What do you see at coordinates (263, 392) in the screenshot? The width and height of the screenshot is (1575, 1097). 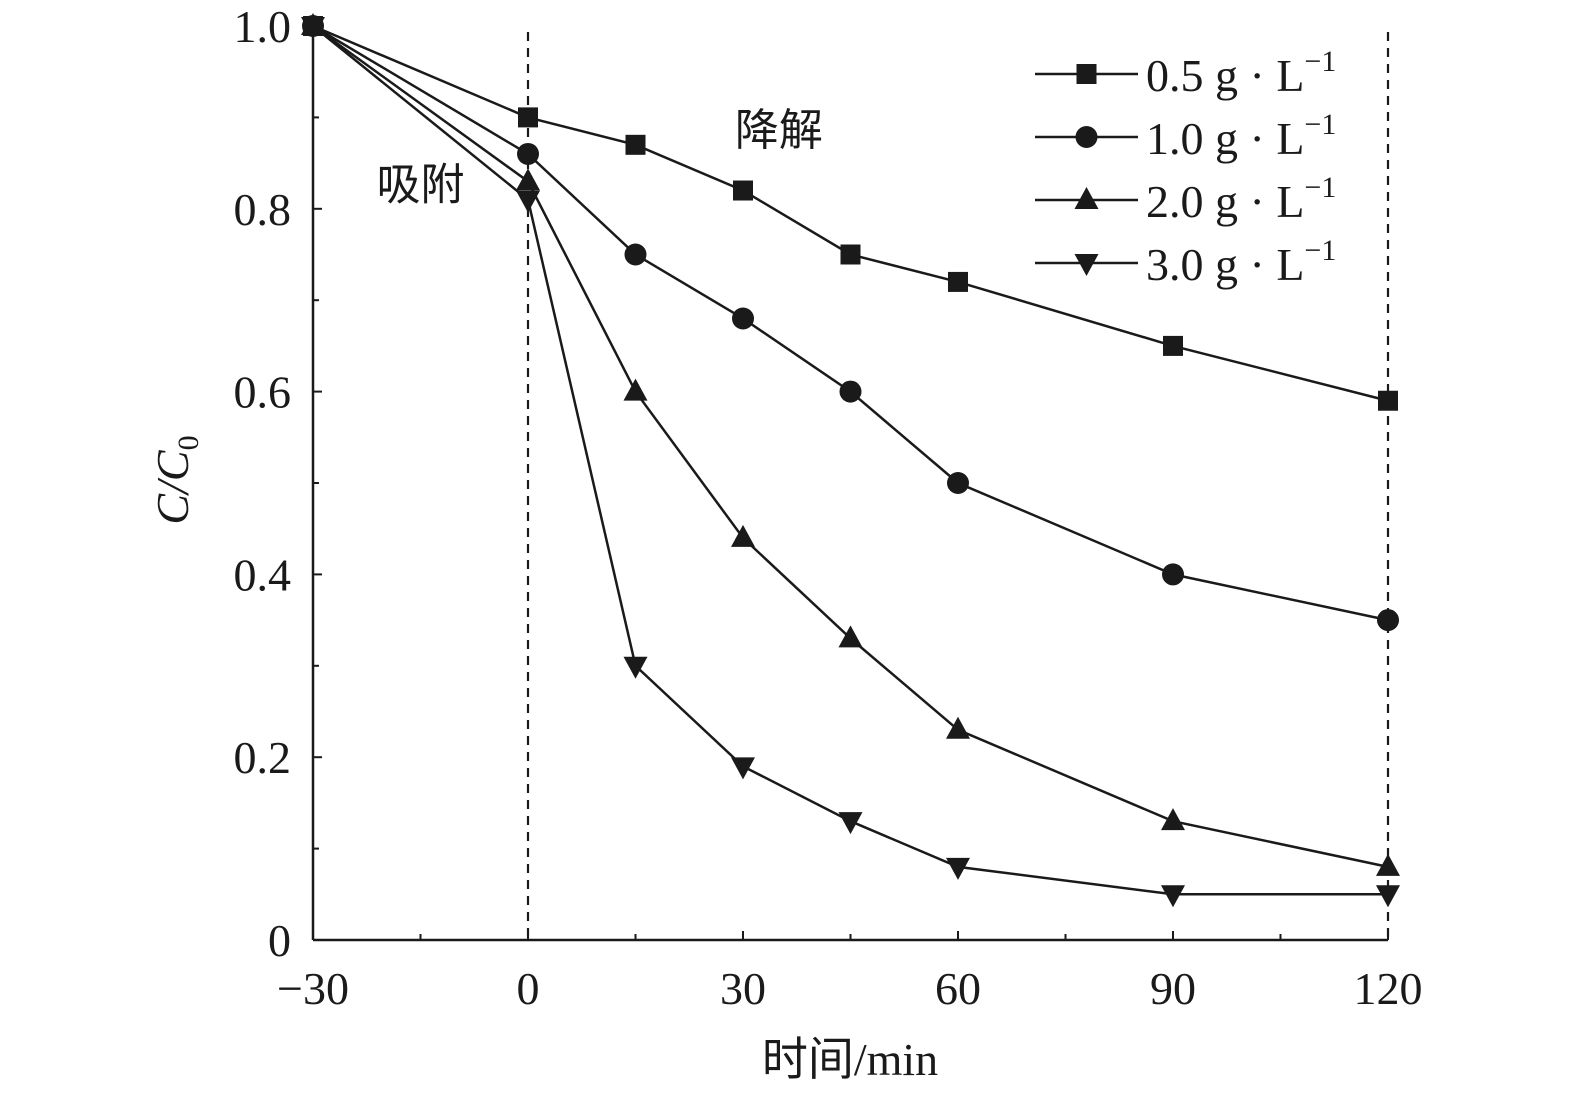 I see `y-tick-label: 0.6` at bounding box center [263, 392].